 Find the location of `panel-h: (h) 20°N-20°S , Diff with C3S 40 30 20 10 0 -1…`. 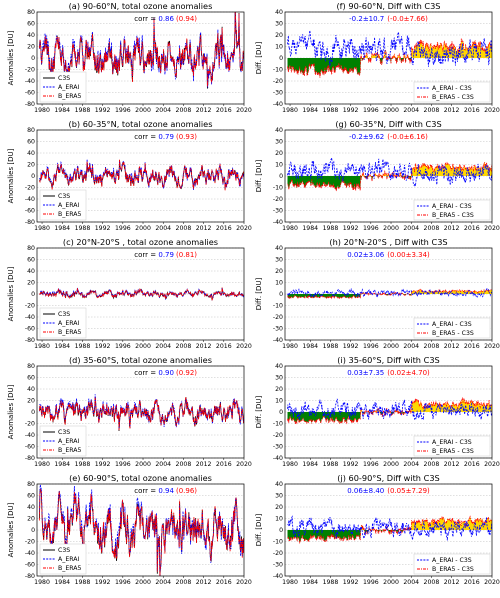

panel-h: (h) 20°N-20°S , Diff with C3S 40 30 20 10 0 -1… is located at coordinates (377, 293).